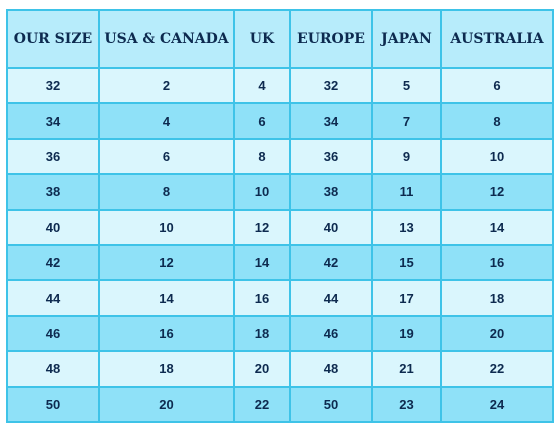  What do you see at coordinates (331, 333) in the screenshot?
I see `cell-europe: 46` at bounding box center [331, 333].